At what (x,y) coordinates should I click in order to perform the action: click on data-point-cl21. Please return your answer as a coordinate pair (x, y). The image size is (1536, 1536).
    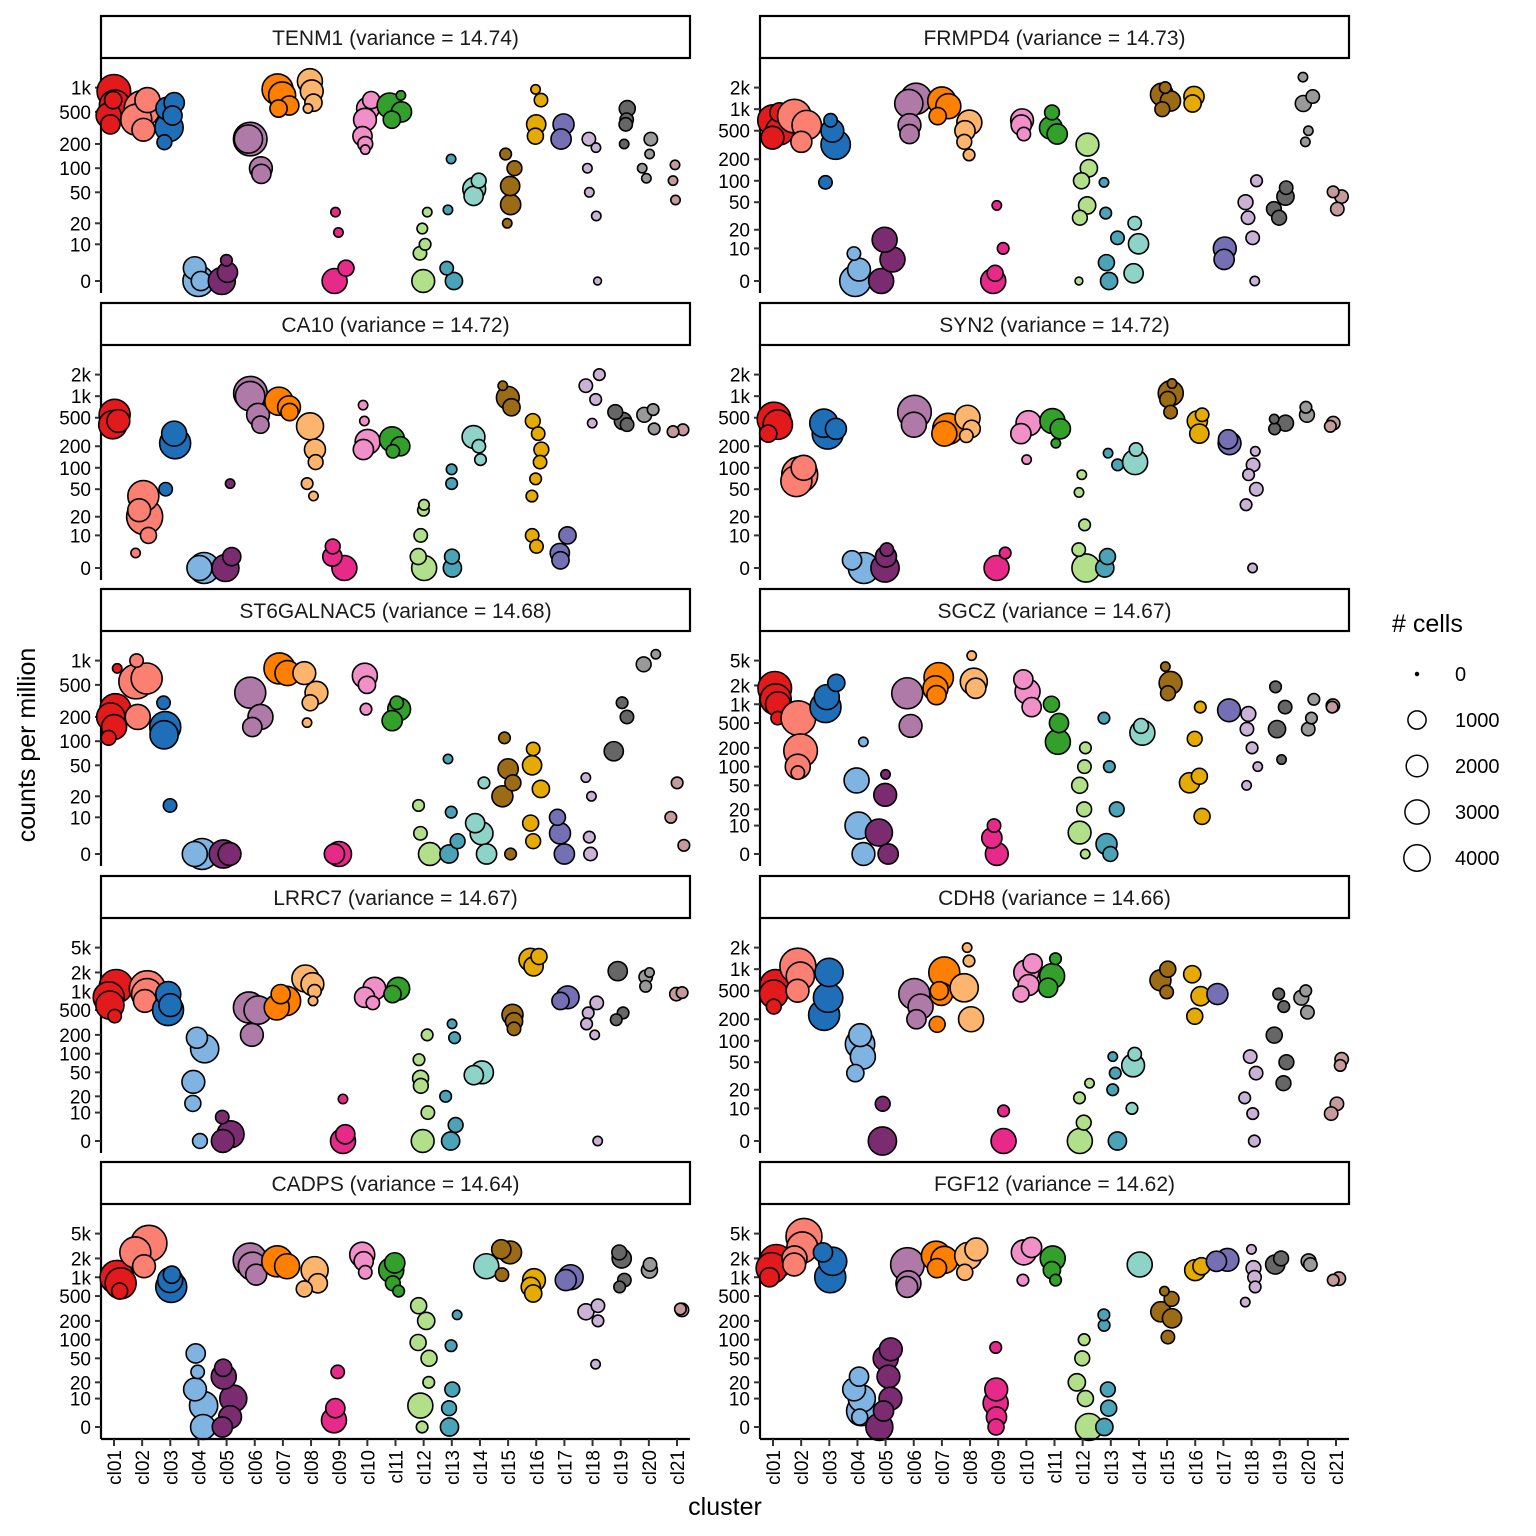
    Looking at the image, I should click on (671, 817).